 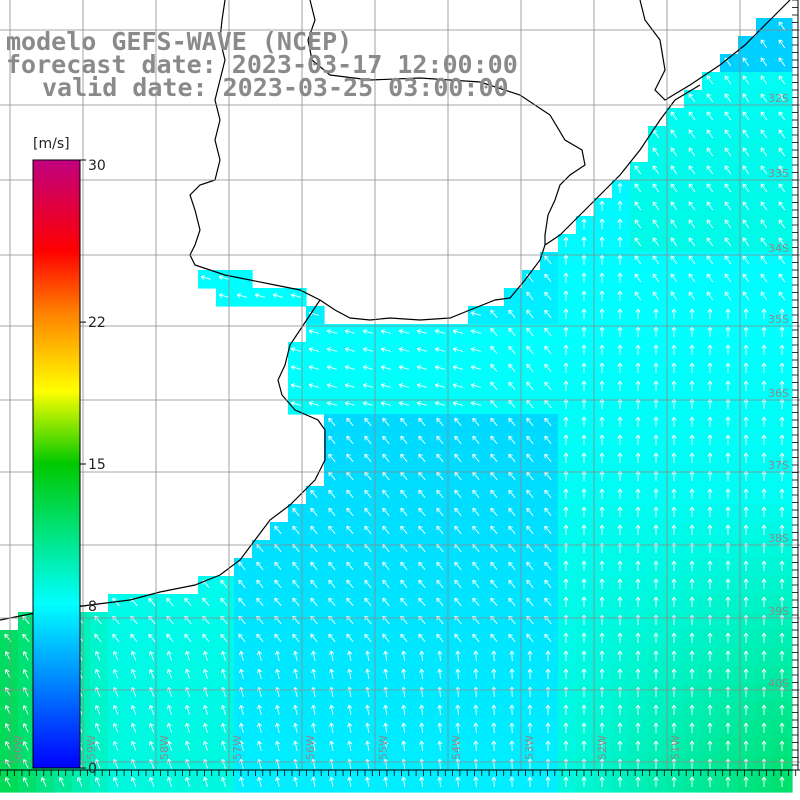 What do you see at coordinates (778, 538) in the screenshot?
I see `lat-label: 38S` at bounding box center [778, 538].